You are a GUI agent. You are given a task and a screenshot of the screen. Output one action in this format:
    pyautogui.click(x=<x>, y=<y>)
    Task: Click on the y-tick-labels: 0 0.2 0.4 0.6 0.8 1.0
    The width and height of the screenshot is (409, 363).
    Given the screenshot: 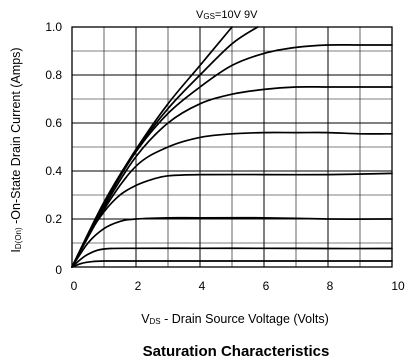 What is the action you would take?
    pyautogui.click(x=53, y=148)
    